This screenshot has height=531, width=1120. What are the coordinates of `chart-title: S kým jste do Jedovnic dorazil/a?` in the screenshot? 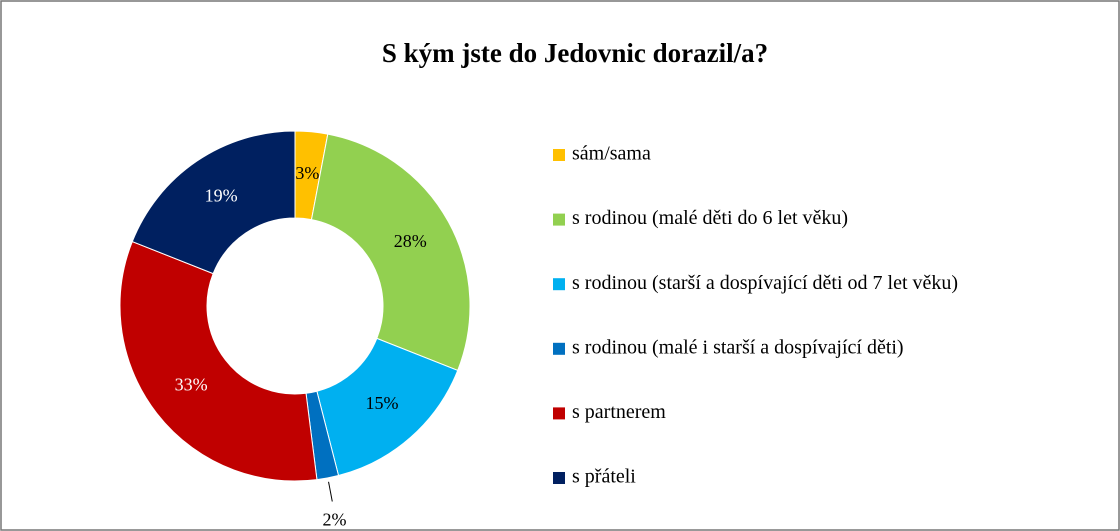 It's located at (575, 53).